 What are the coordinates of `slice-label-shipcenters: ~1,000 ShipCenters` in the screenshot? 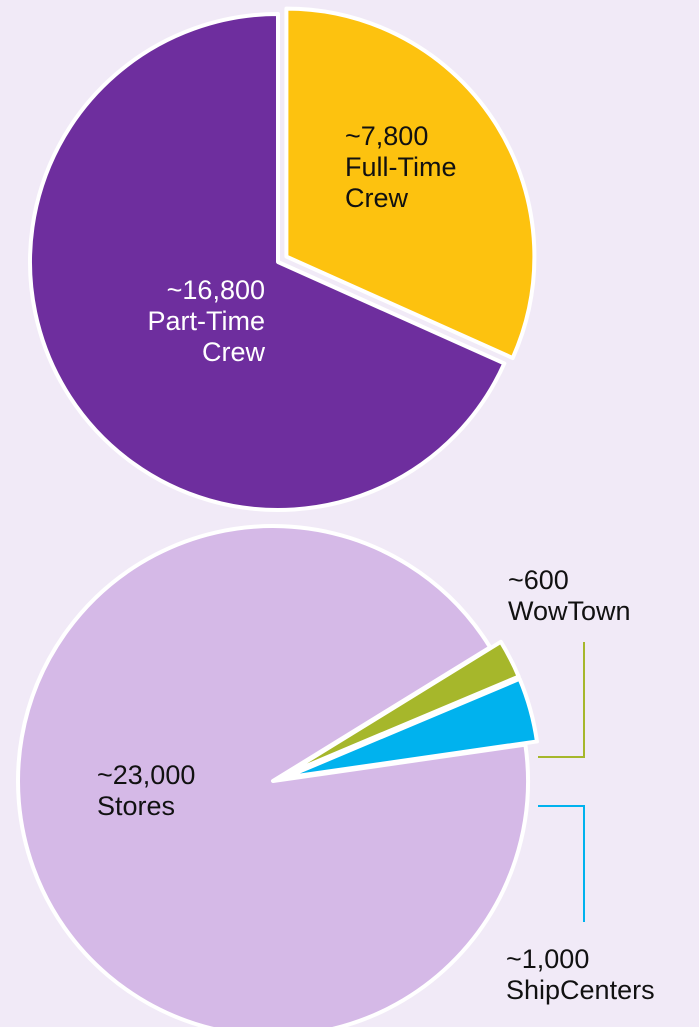 It's located at (580, 974).